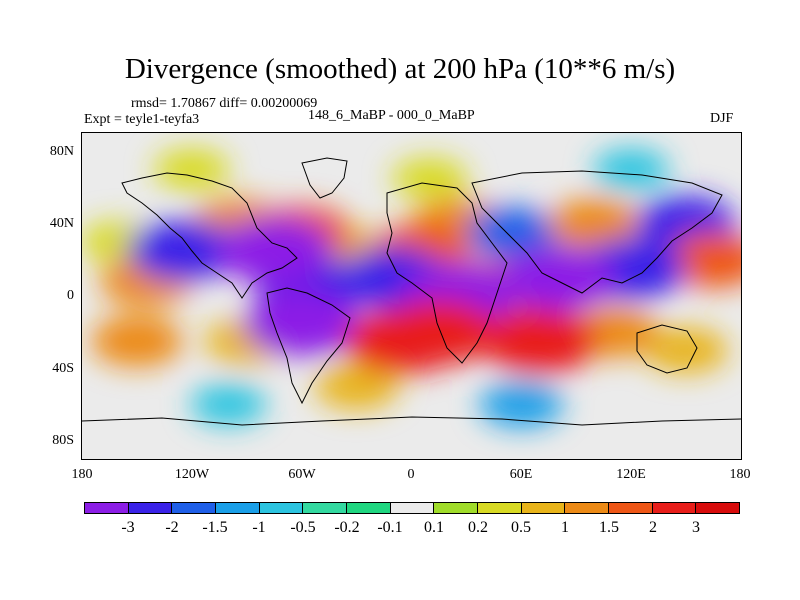 This screenshot has height=600, width=800. What do you see at coordinates (521, 474) in the screenshot?
I see `x-tick-label: 60E` at bounding box center [521, 474].